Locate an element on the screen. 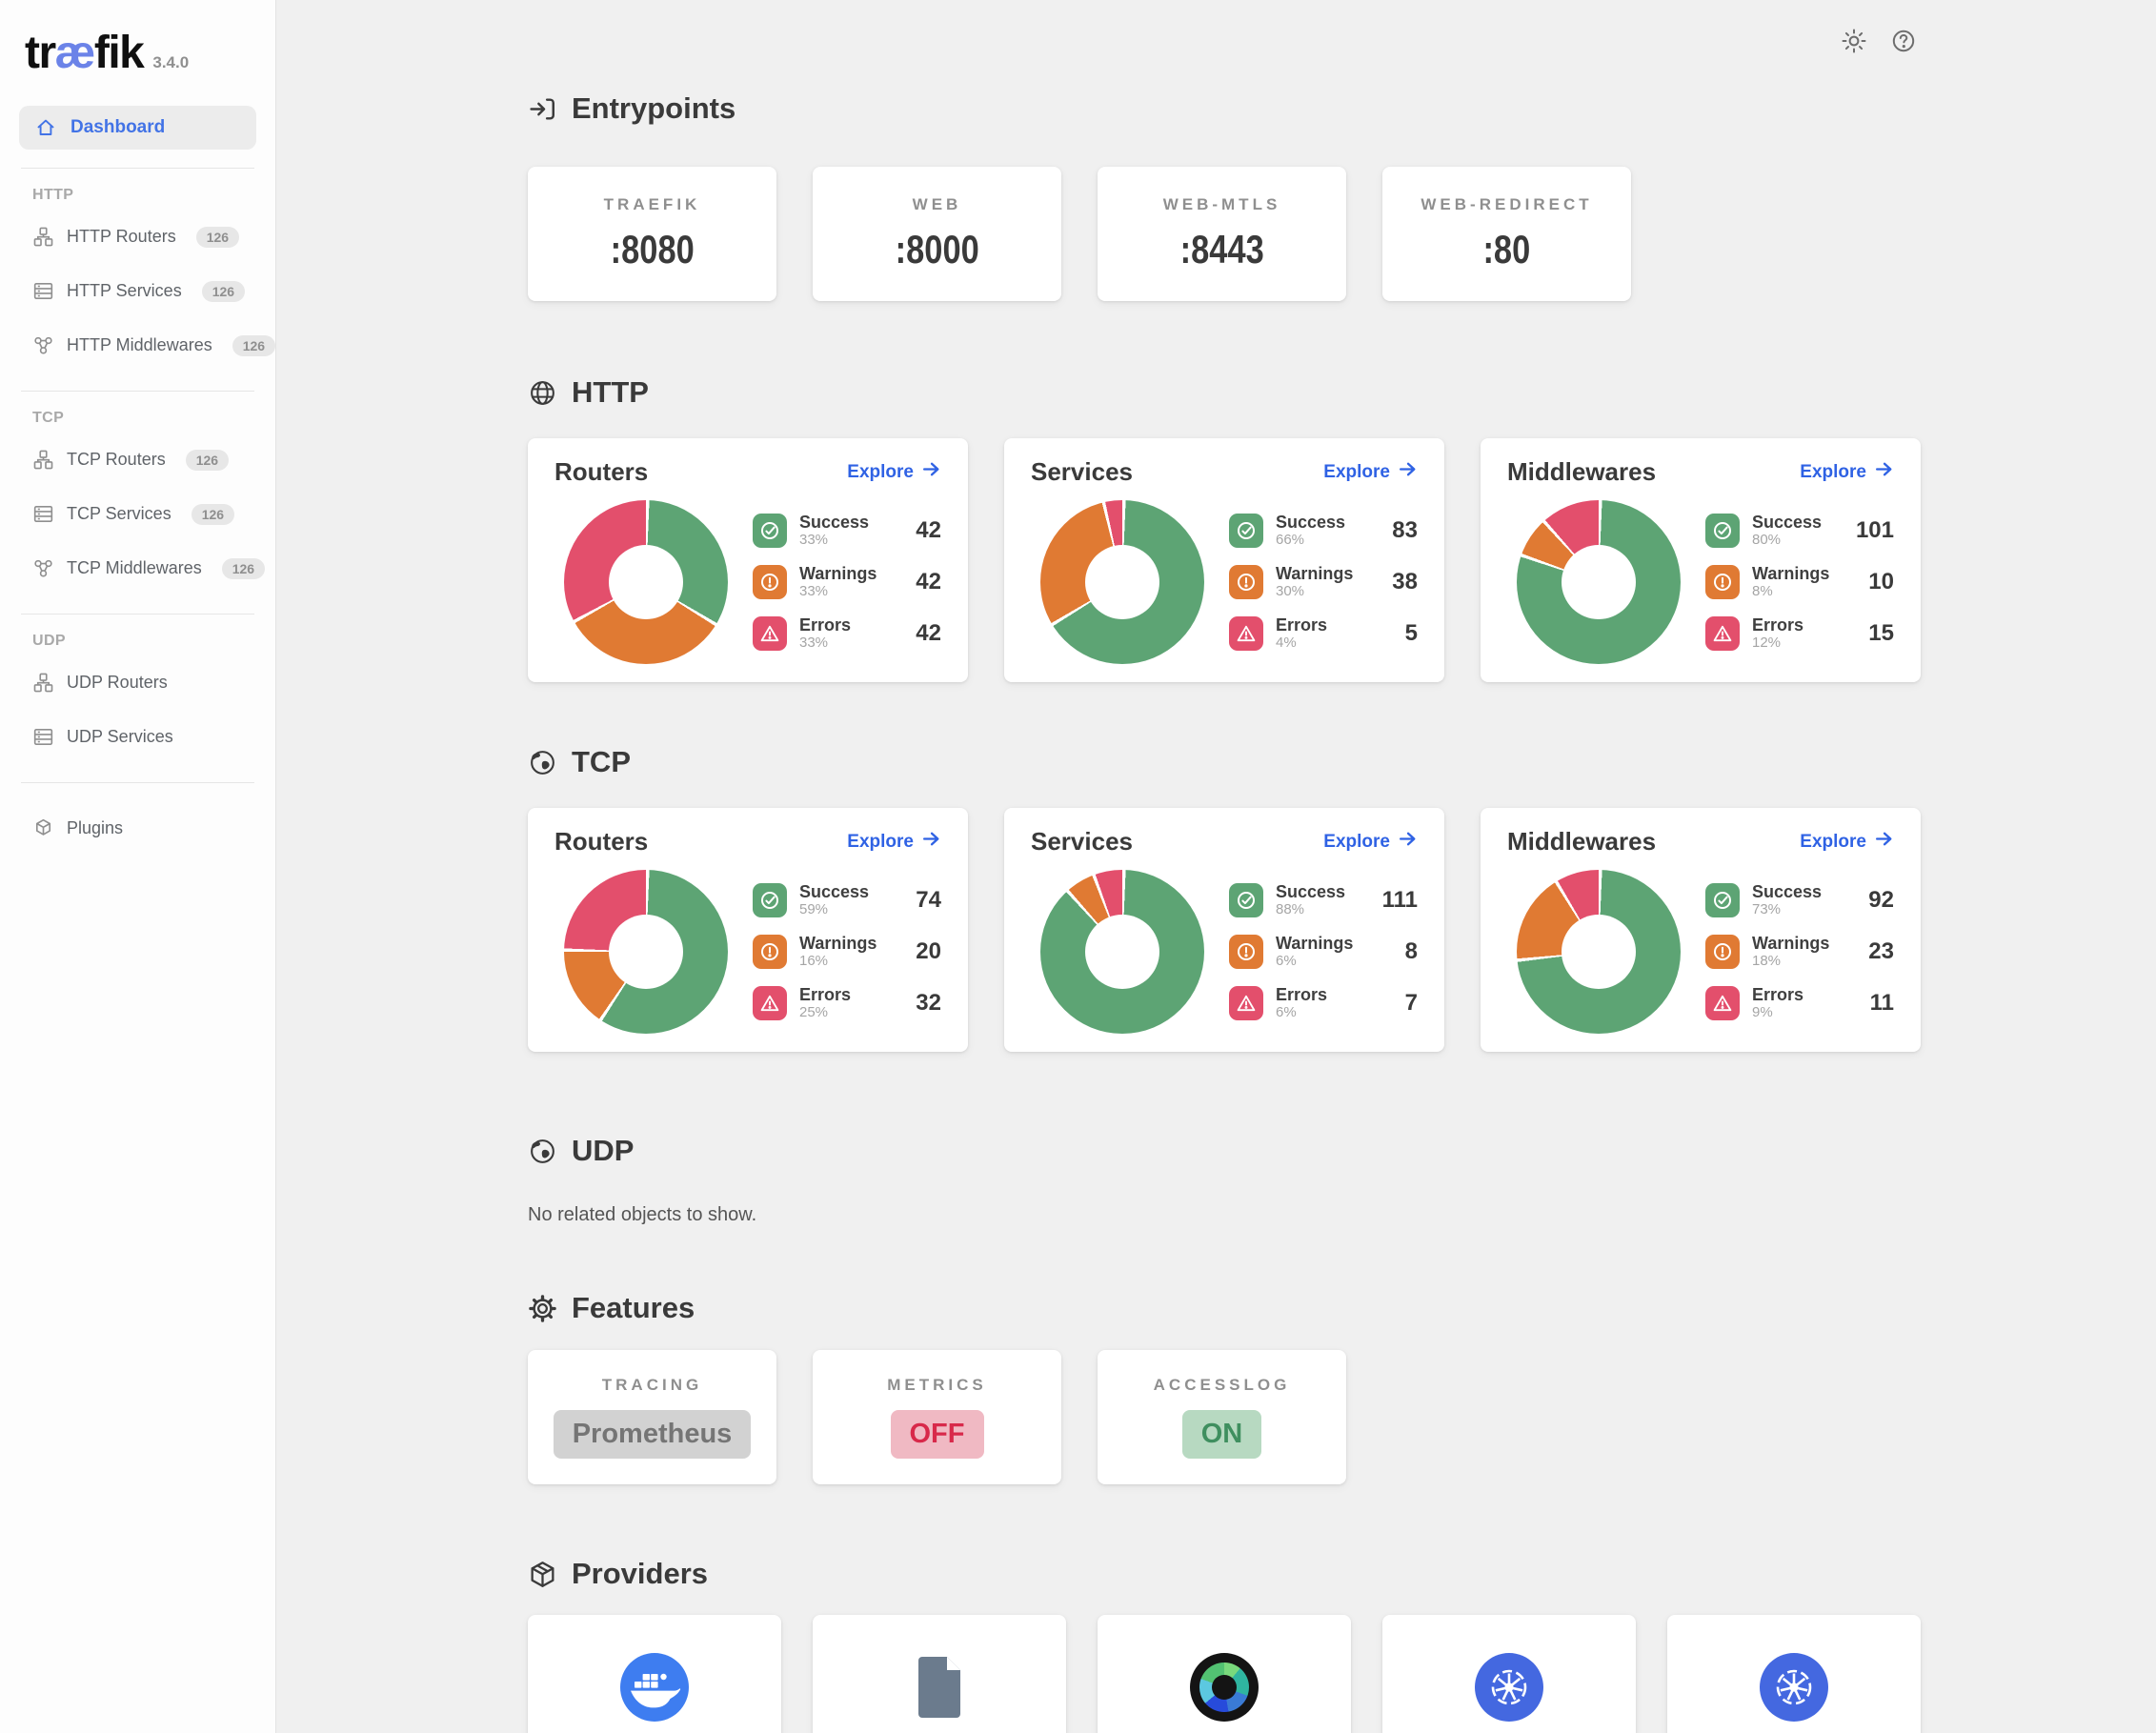 This screenshot has height=1733, width=2156. feature-name: TRACING is located at coordinates (652, 1385).